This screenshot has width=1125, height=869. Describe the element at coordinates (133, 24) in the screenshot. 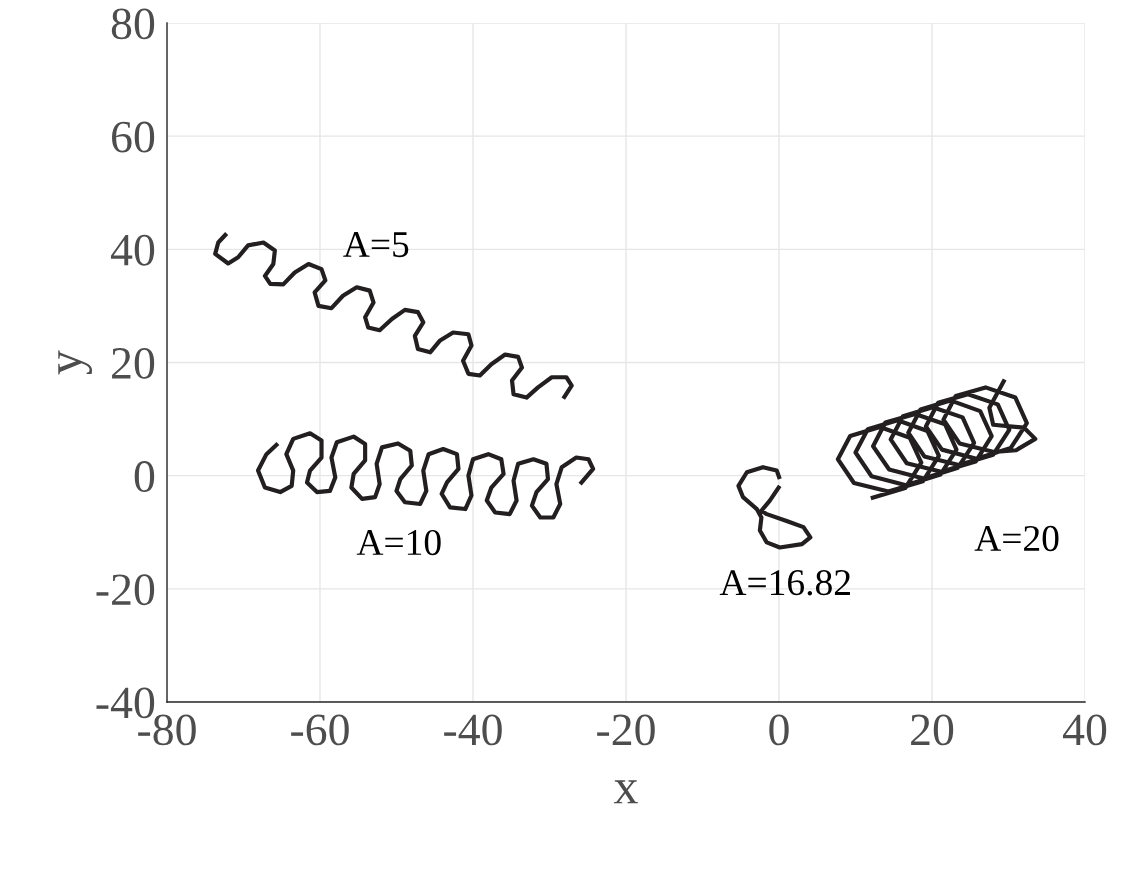

I see `y-tick-label: 80` at that location.